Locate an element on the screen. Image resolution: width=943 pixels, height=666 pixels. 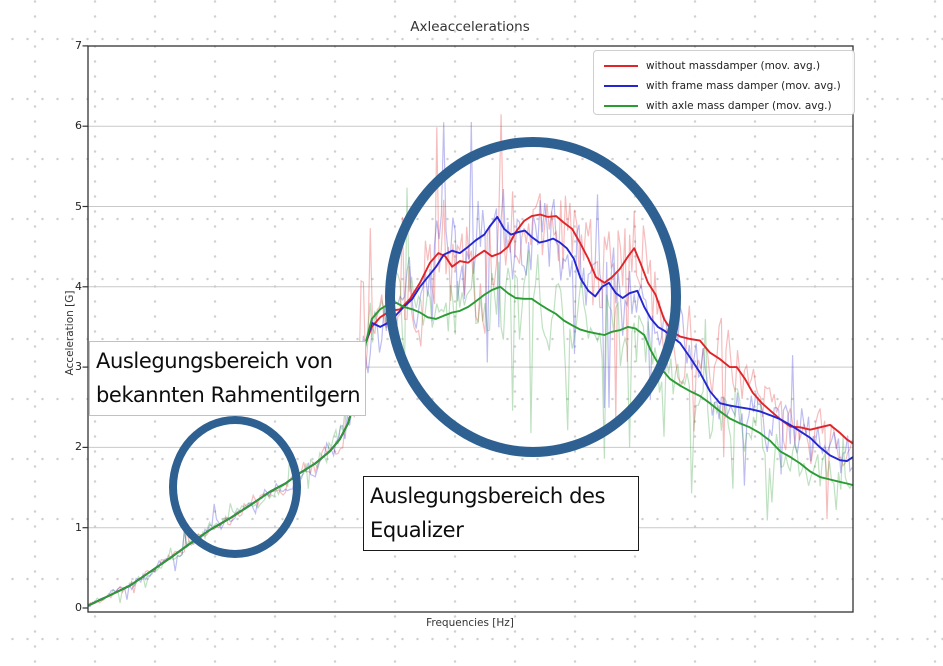
callout-line: Equalizer is located at coordinates (417, 530).